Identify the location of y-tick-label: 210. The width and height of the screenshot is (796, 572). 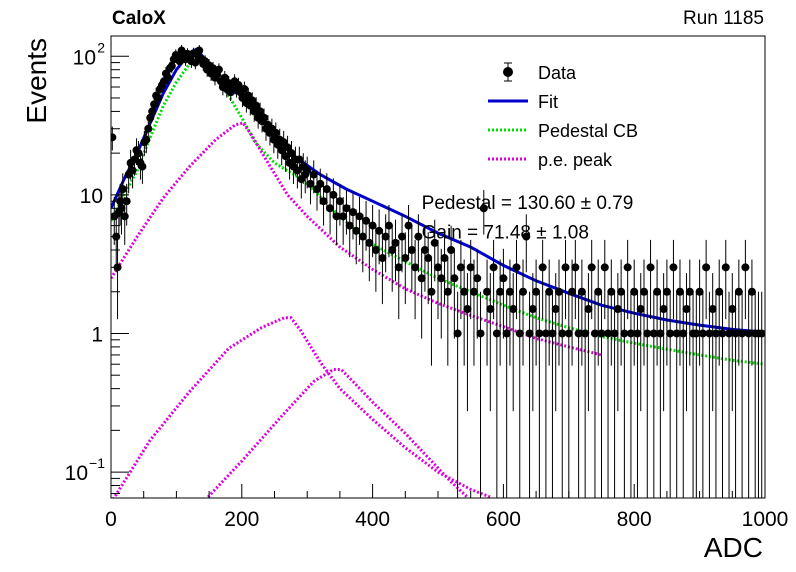
(89, 54).